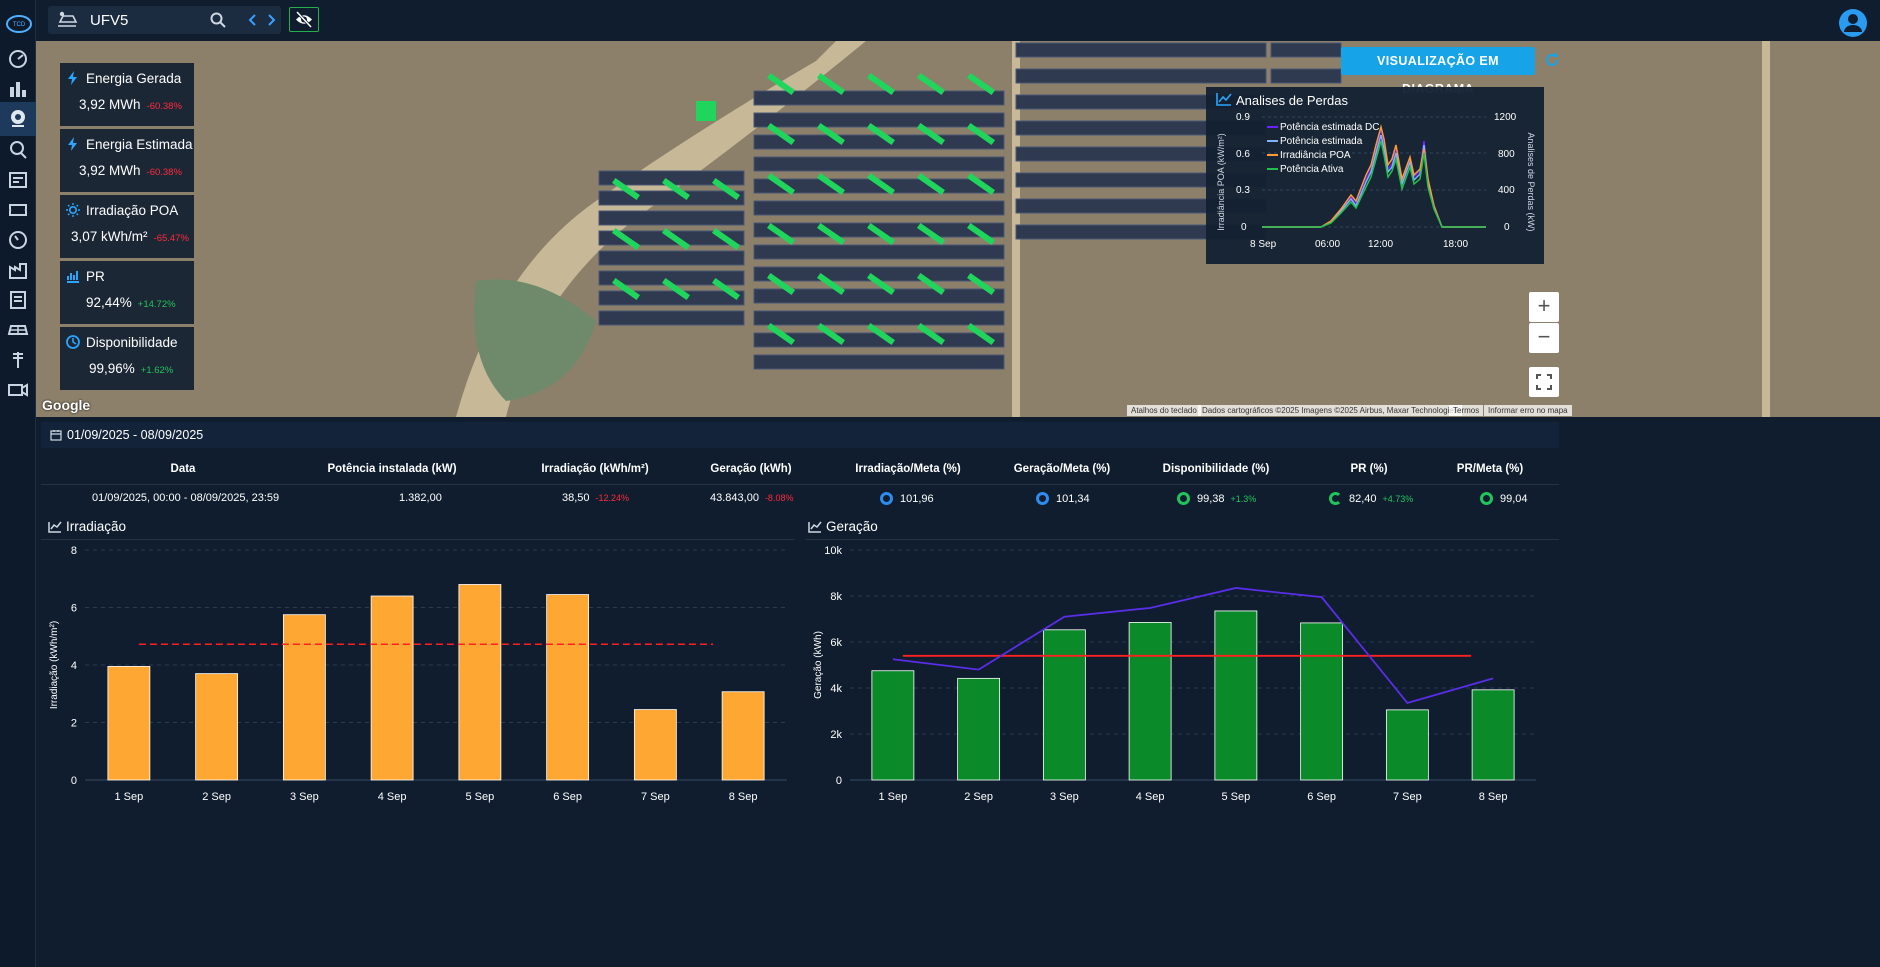  What do you see at coordinates (74, 666) in the screenshot?
I see `y-tick-label: 4` at bounding box center [74, 666].